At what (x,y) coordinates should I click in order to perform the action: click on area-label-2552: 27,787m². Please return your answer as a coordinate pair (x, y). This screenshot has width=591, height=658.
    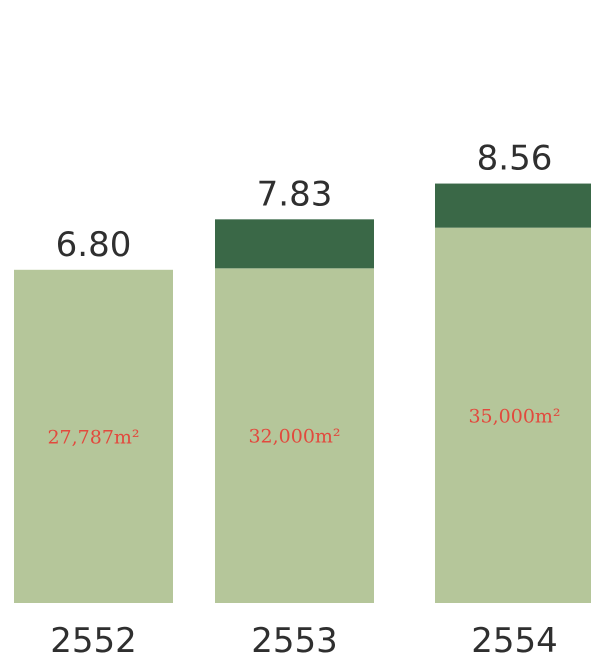
    Looking at the image, I should click on (93, 437).